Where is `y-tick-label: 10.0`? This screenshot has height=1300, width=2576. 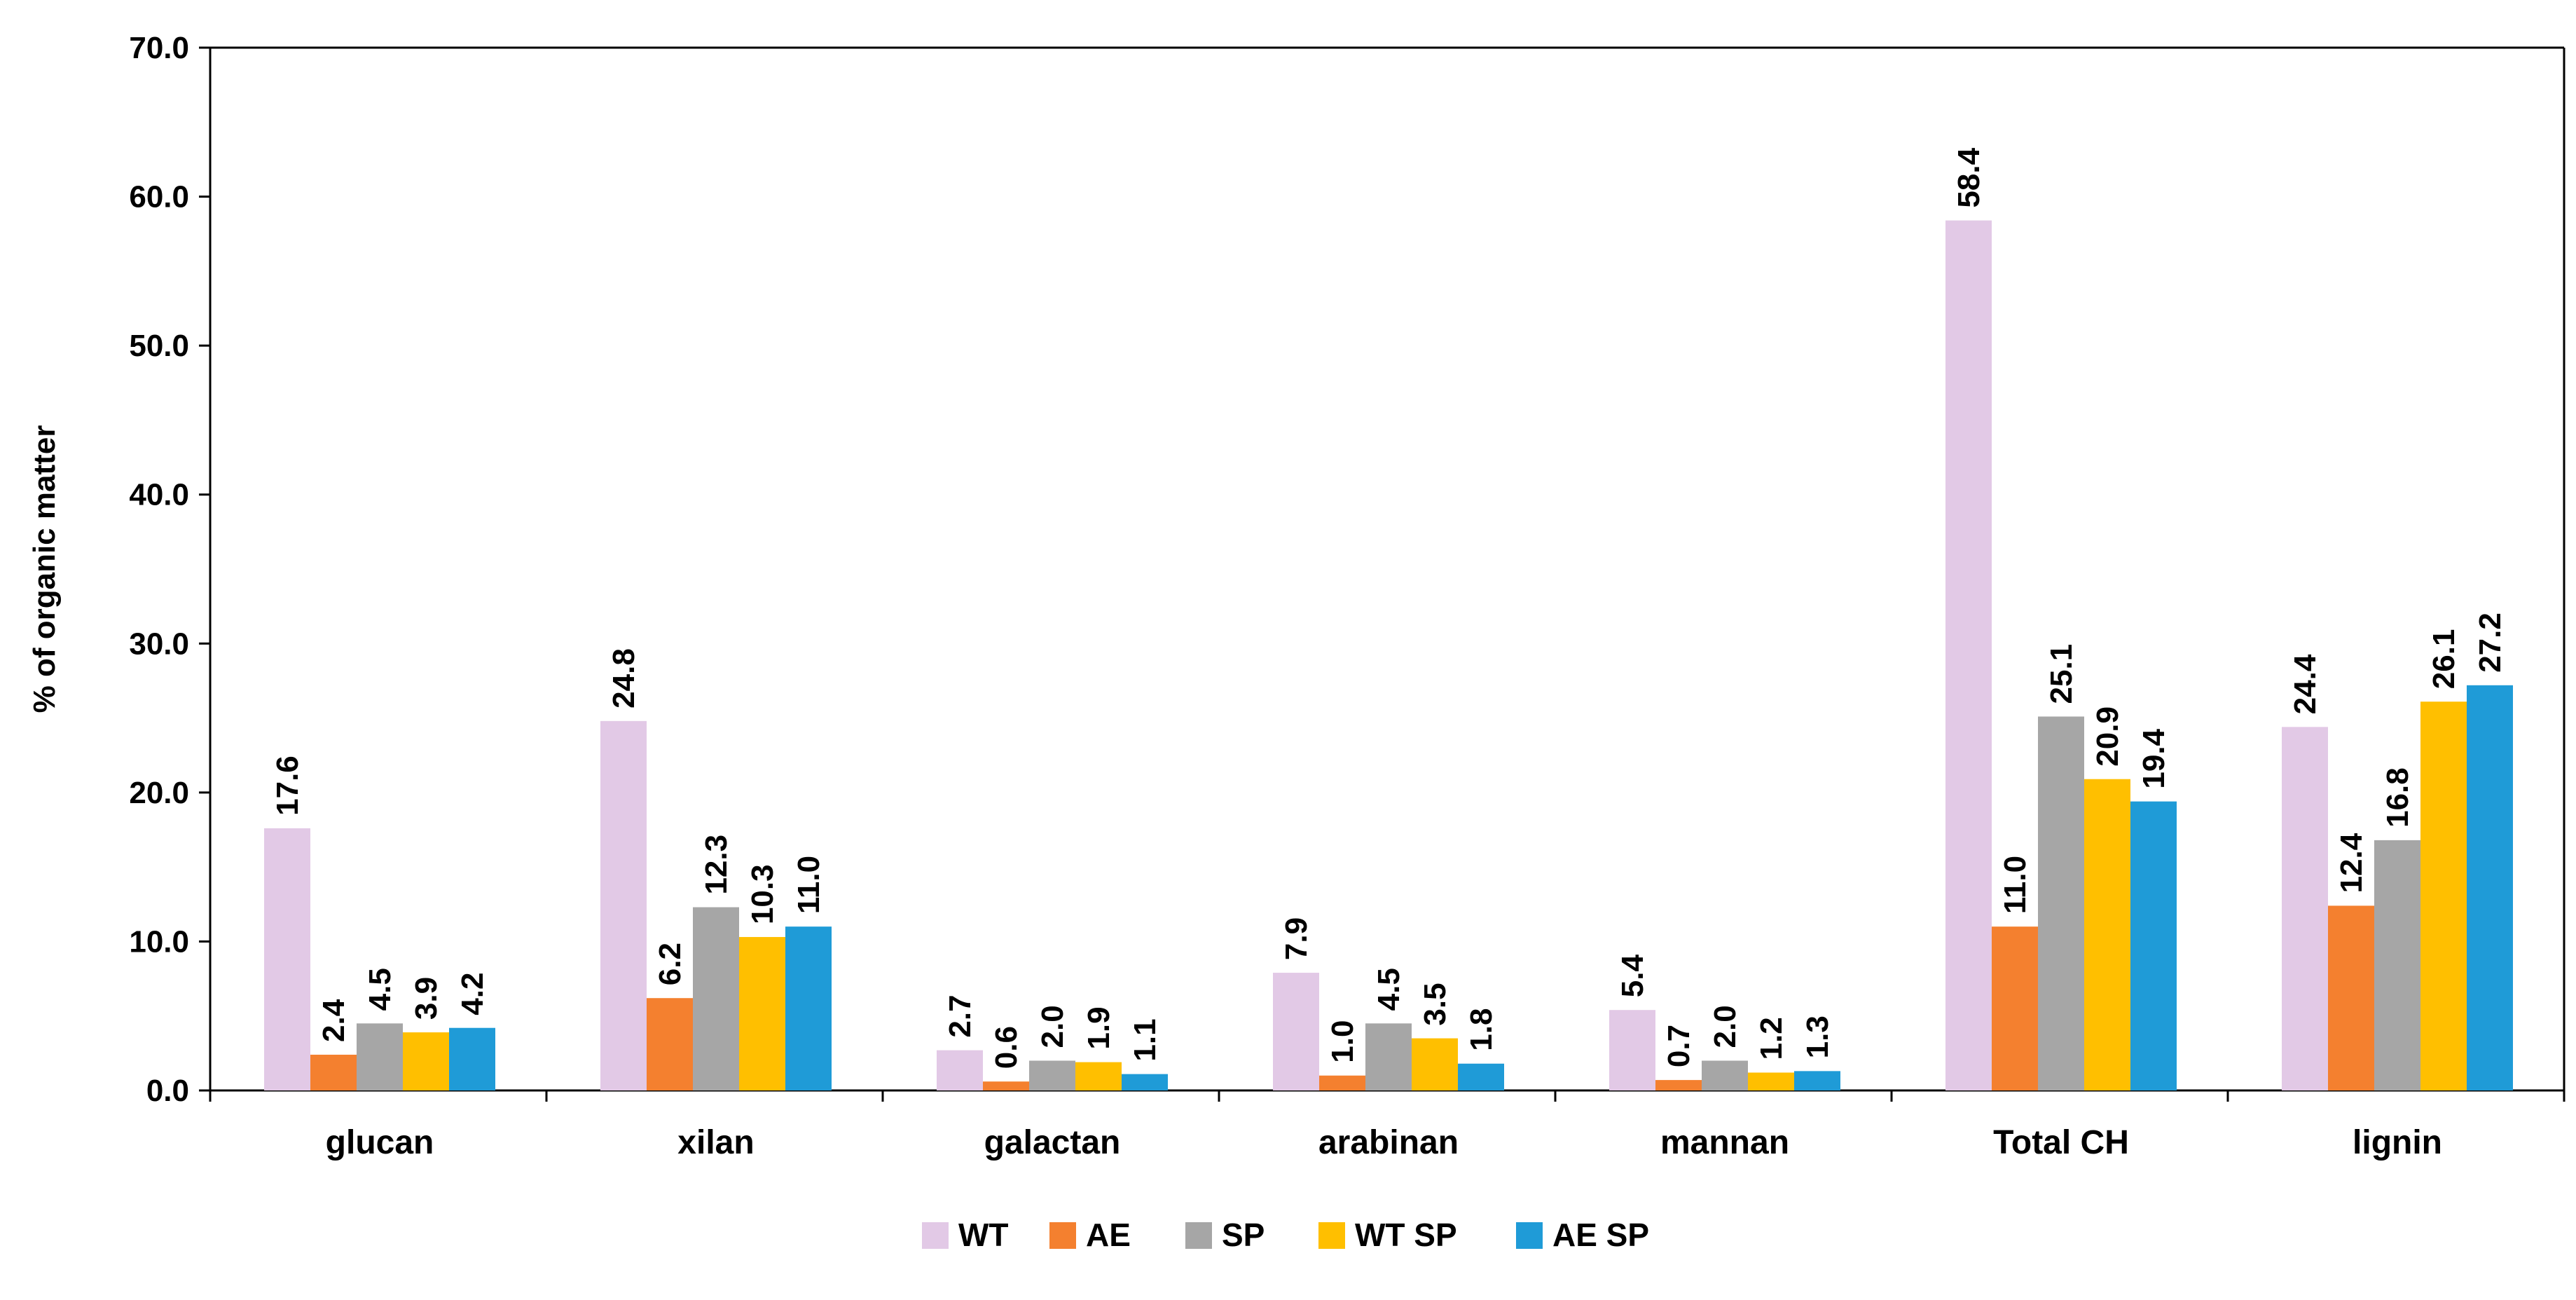
y-tick-label: 10.0 is located at coordinates (159, 941).